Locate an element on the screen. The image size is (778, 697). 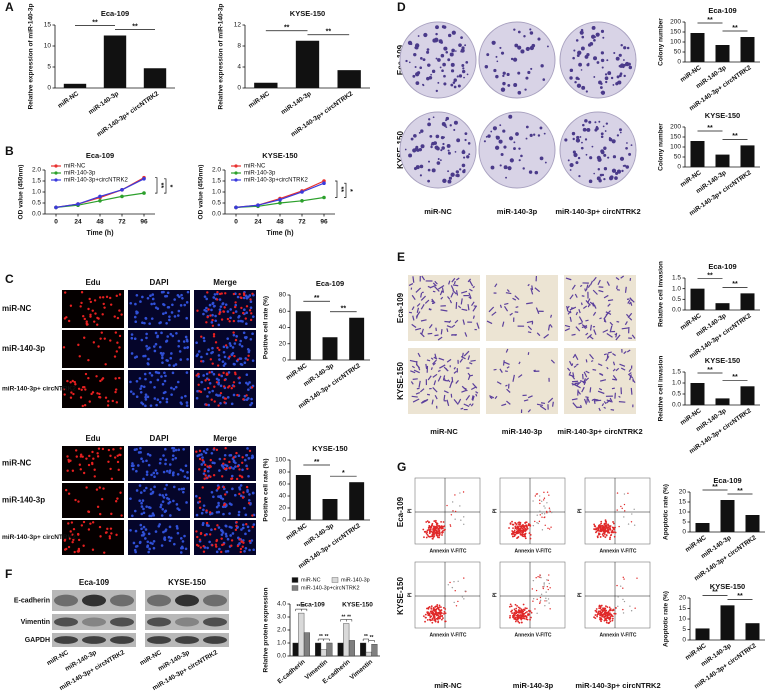
column-label: miR-140-3p+ circNTRK2 is located at coordinates (599, 431).